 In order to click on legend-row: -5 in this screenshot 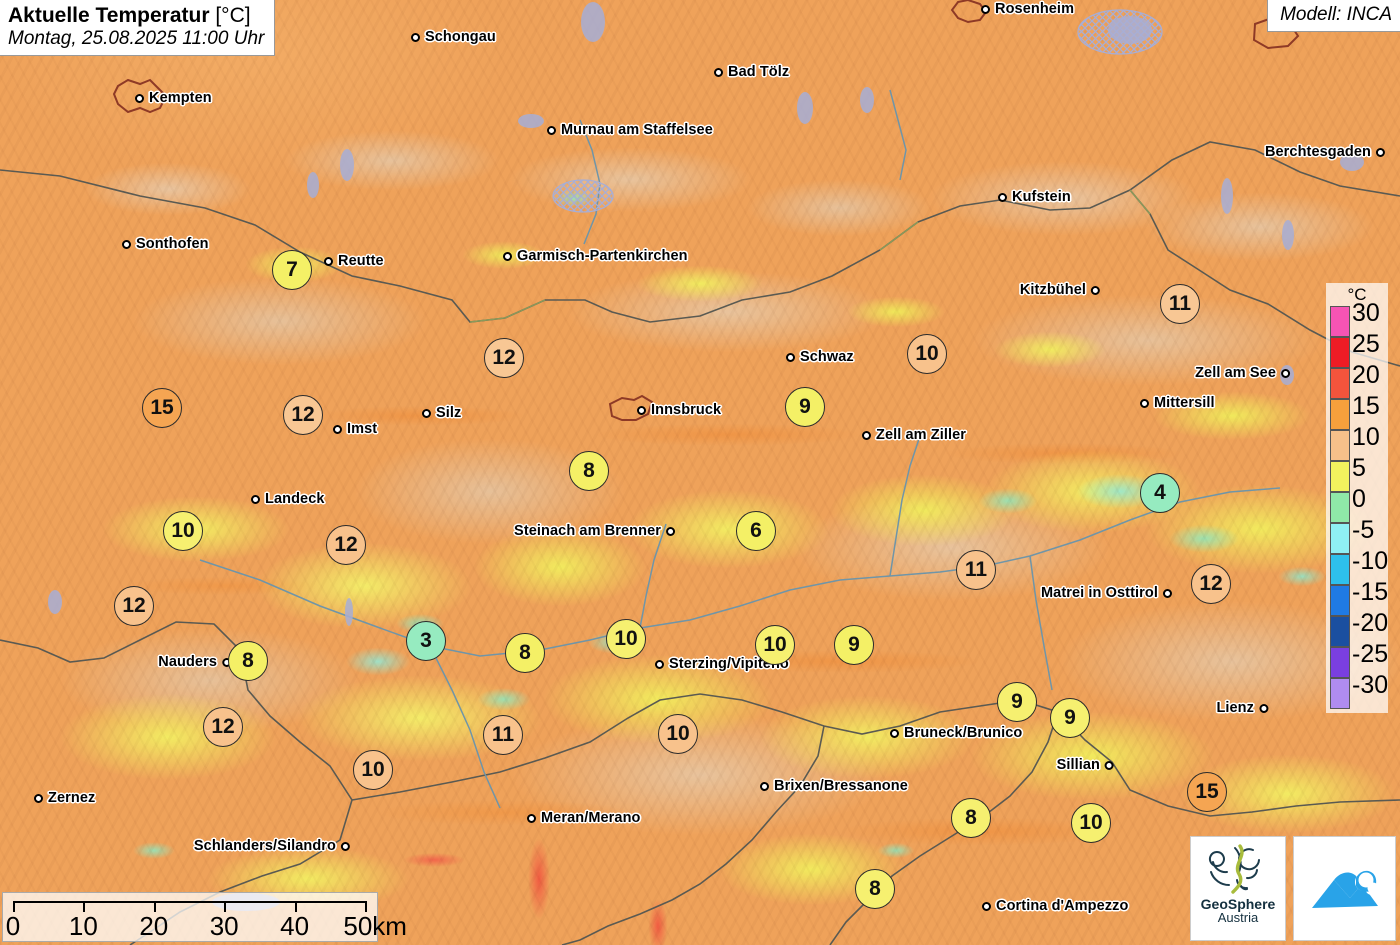, I will do `click(1357, 535)`.